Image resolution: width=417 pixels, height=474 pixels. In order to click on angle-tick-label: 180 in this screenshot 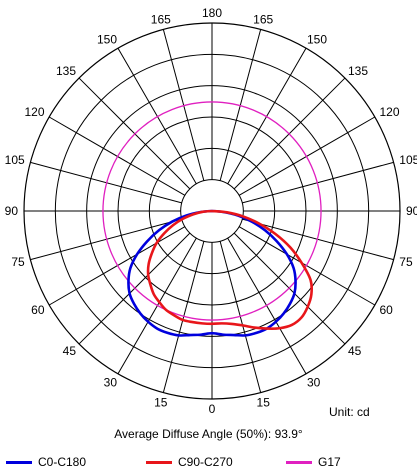, I will do `click(212, 13)`.